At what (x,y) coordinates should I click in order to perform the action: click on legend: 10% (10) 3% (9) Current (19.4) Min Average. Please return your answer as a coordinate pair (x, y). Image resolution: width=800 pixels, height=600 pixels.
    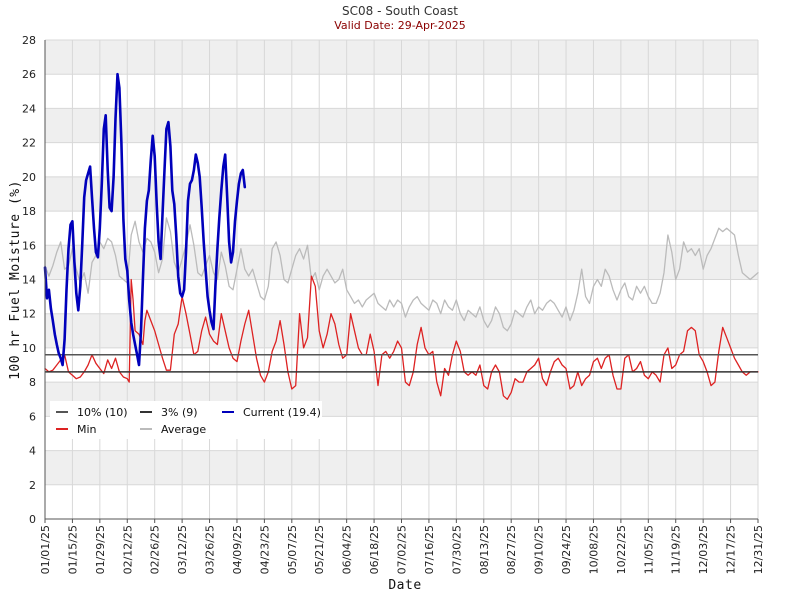
    Looking at the image, I should click on (186, 420).